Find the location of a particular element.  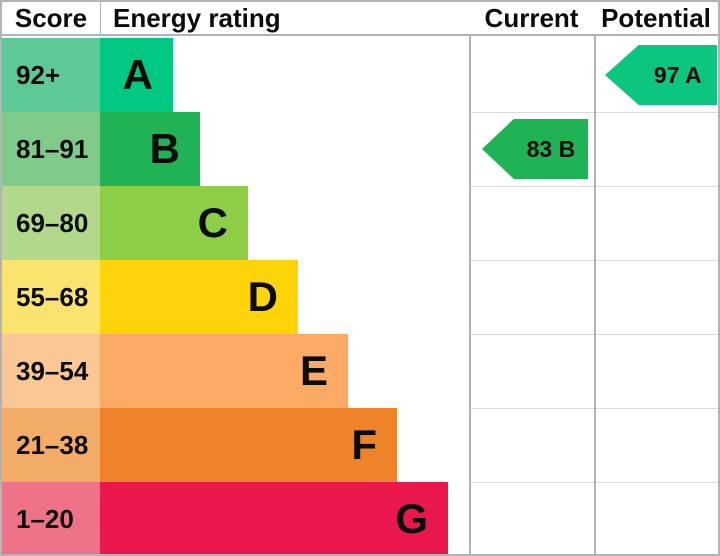

band-row-d: 55–68 D is located at coordinates (360, 297).